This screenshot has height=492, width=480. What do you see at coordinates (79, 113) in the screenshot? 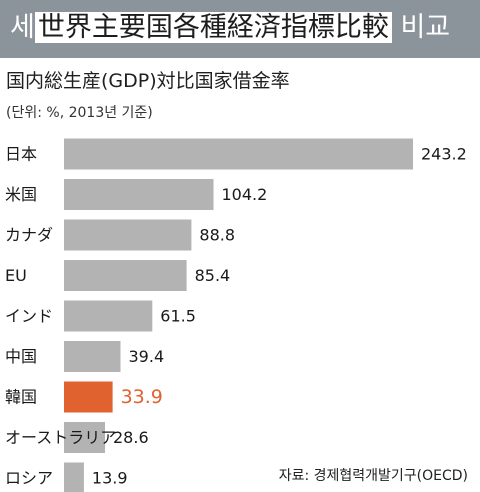
I see `unit-note: (단위: %, 2013년 기준)` at bounding box center [79, 113].